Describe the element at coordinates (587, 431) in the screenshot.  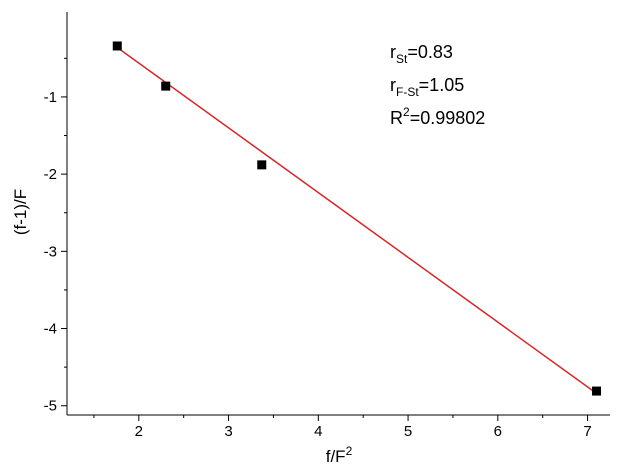
I see `x-tick-label-7: 7` at that location.